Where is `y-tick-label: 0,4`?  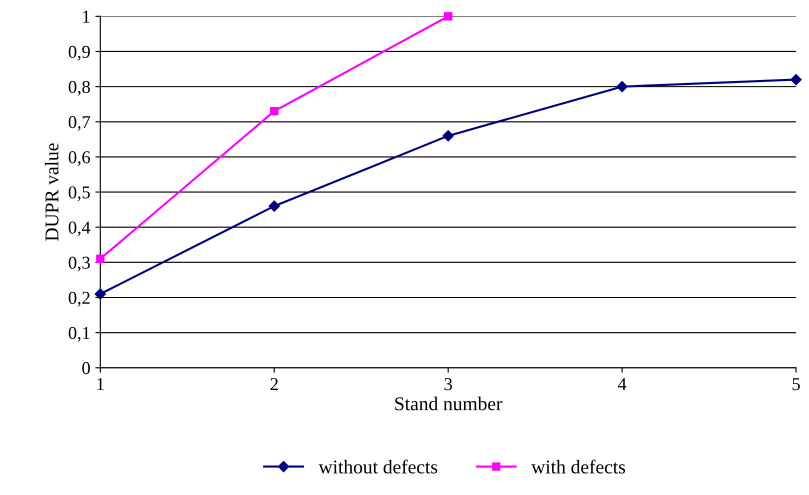 y-tick-label: 0,4 is located at coordinates (79, 228).